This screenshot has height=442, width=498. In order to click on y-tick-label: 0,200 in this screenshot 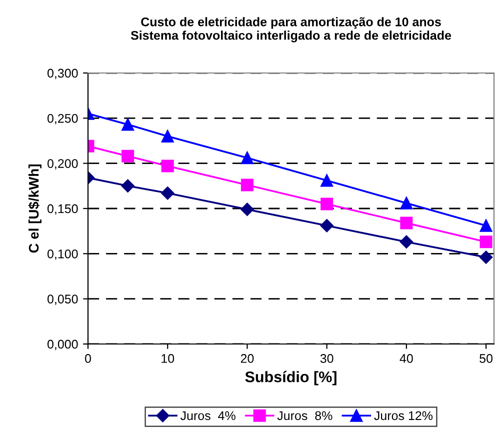, I will do `click(62, 164)`.